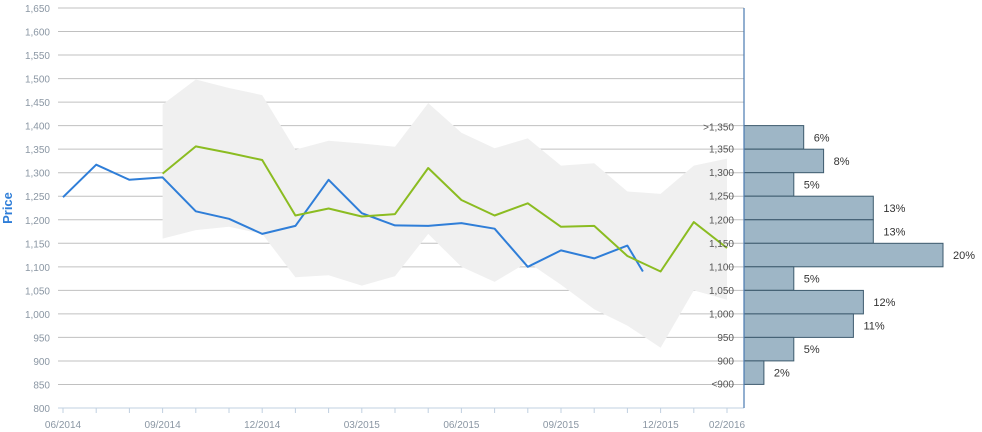 The image size is (982, 432). I want to click on y-axis-label: Price, so click(7, 208).